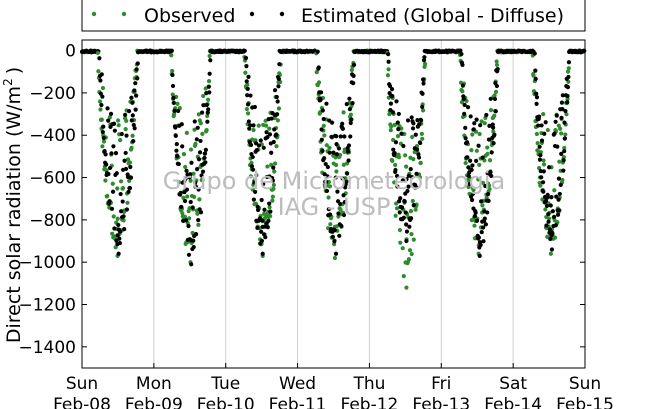  Describe the element at coordinates (334, 194) in the screenshot. I see `watermark: Grupo de Micrometeorologia IAG - USP` at that location.